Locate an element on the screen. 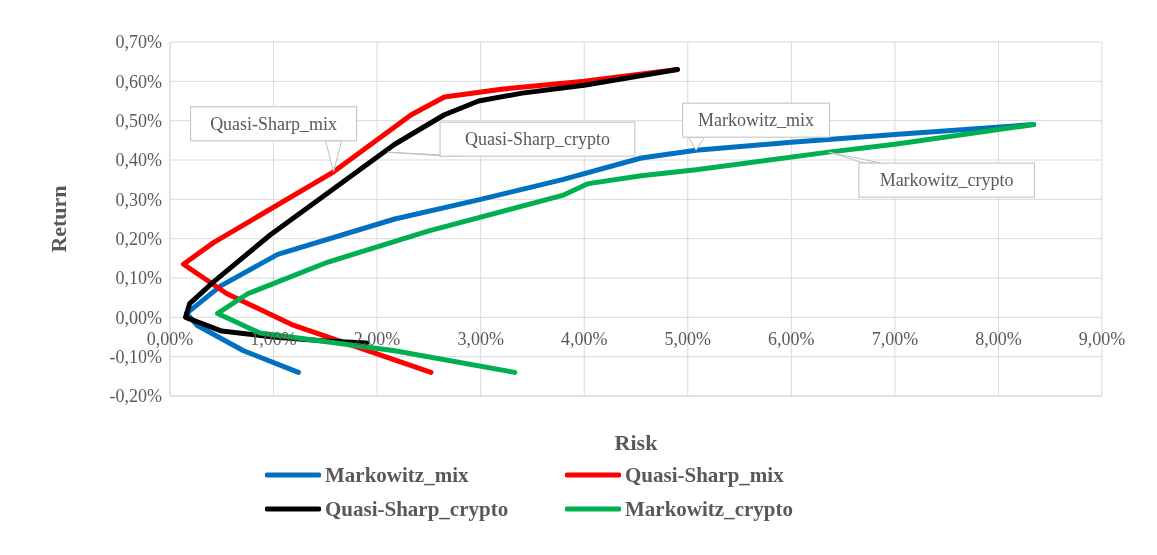  y-tick-label: 0,50% is located at coordinates (138, 121).